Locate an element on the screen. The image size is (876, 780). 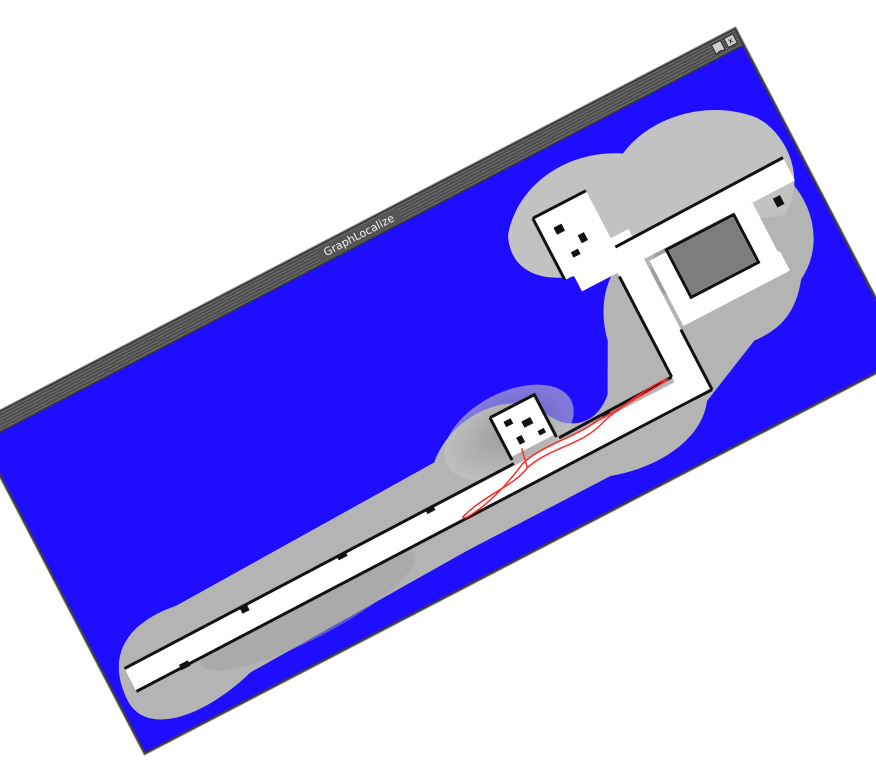
small-room is located at coordinates (522, 426).